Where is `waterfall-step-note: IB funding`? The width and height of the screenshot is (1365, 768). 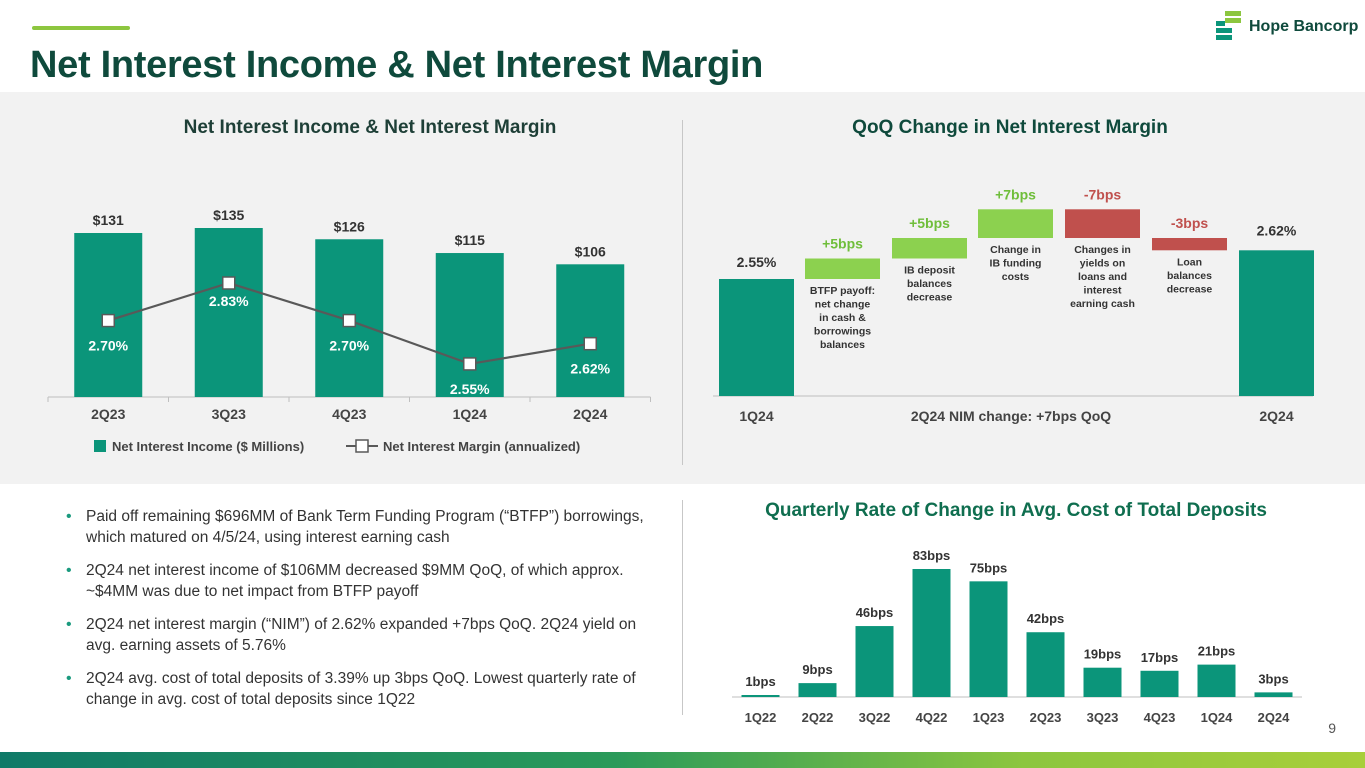
waterfall-step-note: IB funding is located at coordinates (1016, 264).